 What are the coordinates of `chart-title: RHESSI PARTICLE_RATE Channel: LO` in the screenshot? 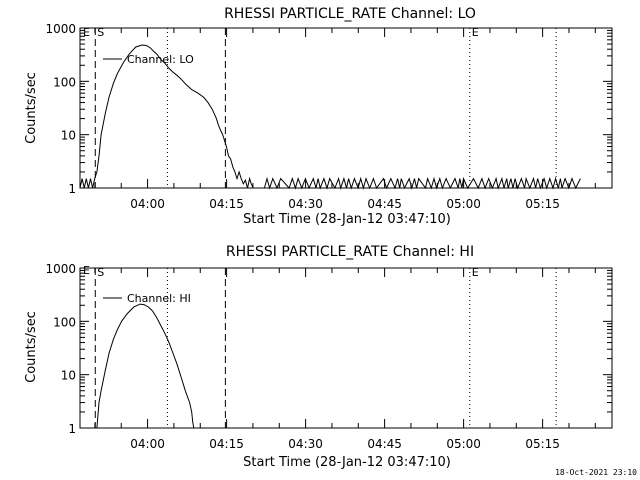 It's located at (350, 14).